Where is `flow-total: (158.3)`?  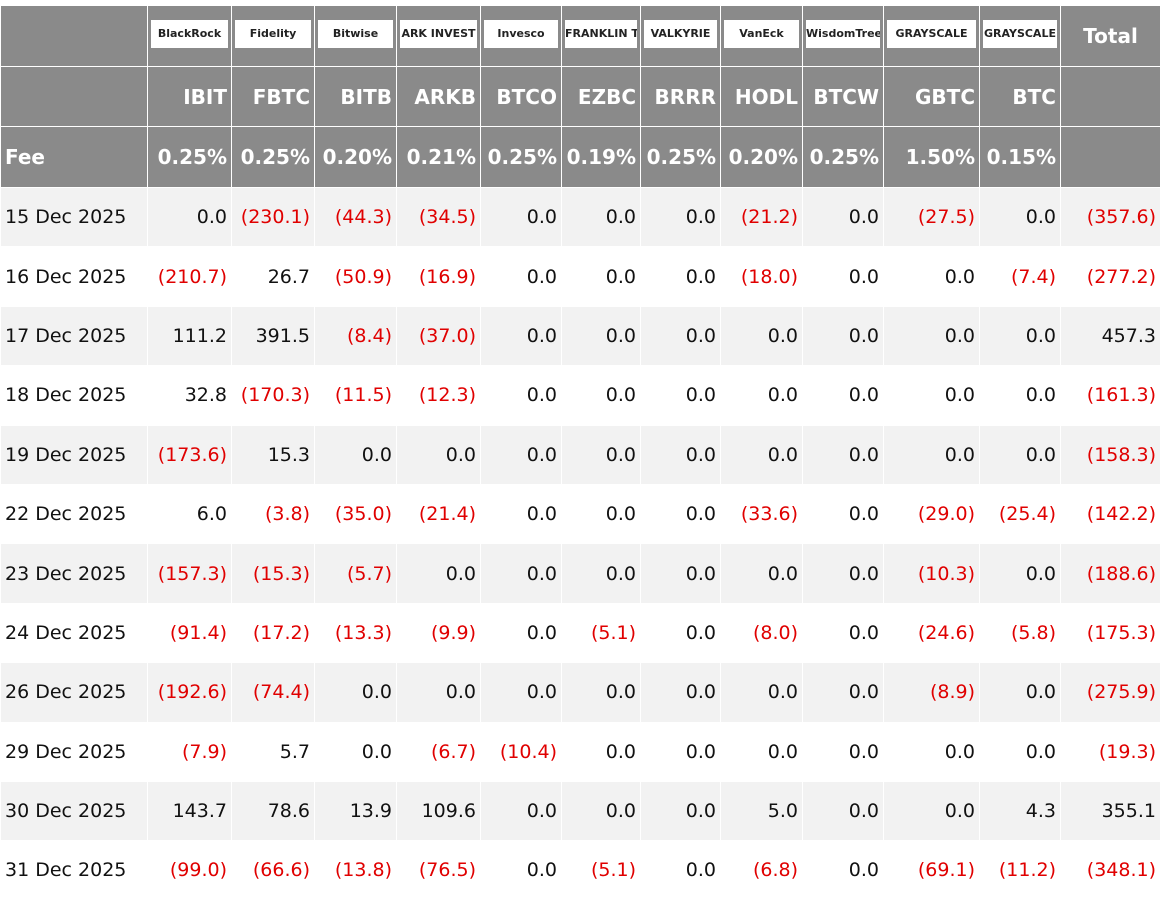
flow-total: (158.3) is located at coordinates (1110, 454).